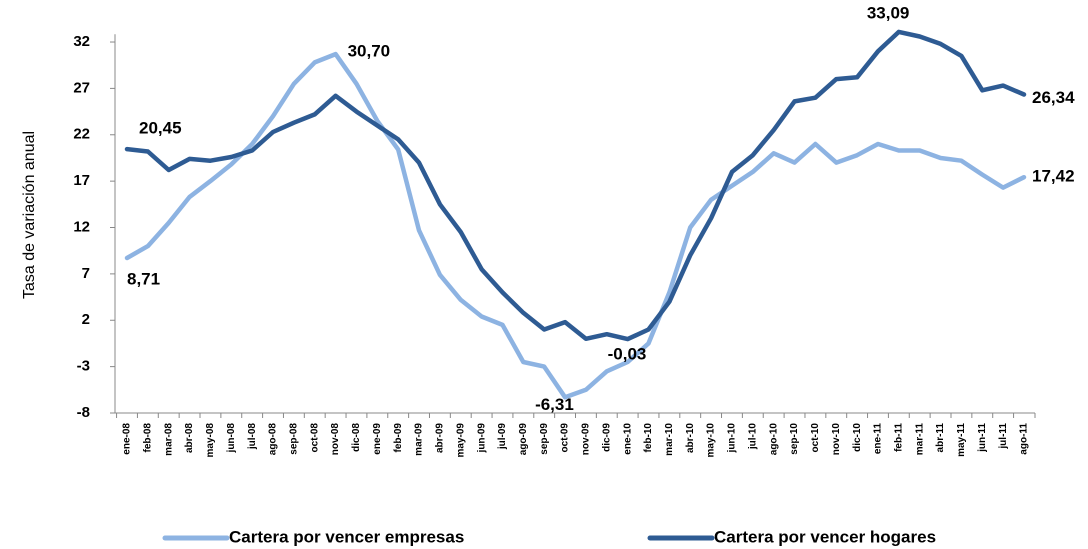  What do you see at coordinates (554, 404) in the screenshot?
I see `data-label: -6,31` at bounding box center [554, 404].